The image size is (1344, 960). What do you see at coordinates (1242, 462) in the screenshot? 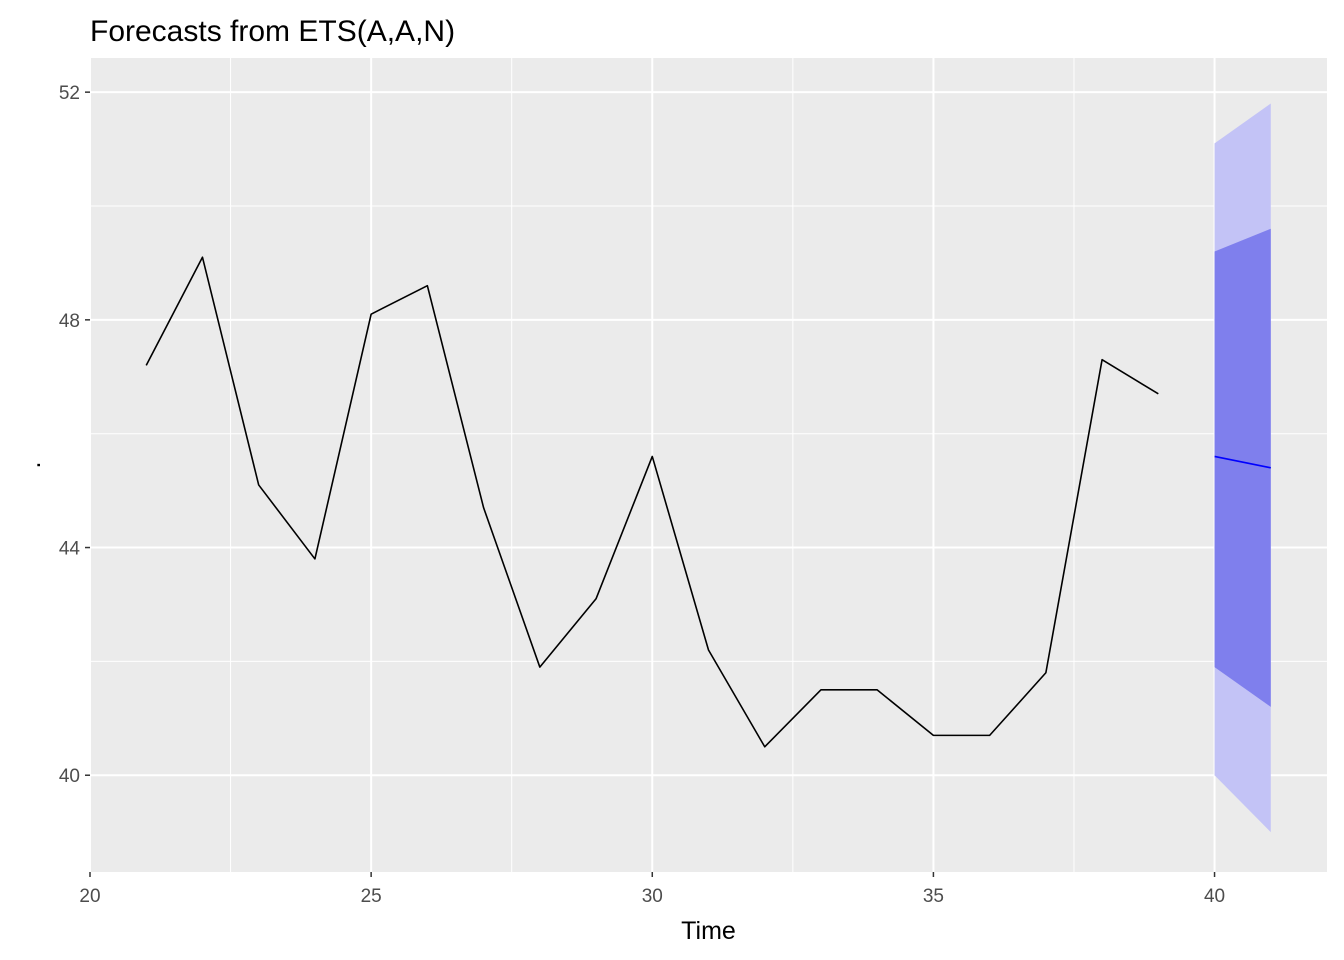
I see `forecast-line` at bounding box center [1242, 462].